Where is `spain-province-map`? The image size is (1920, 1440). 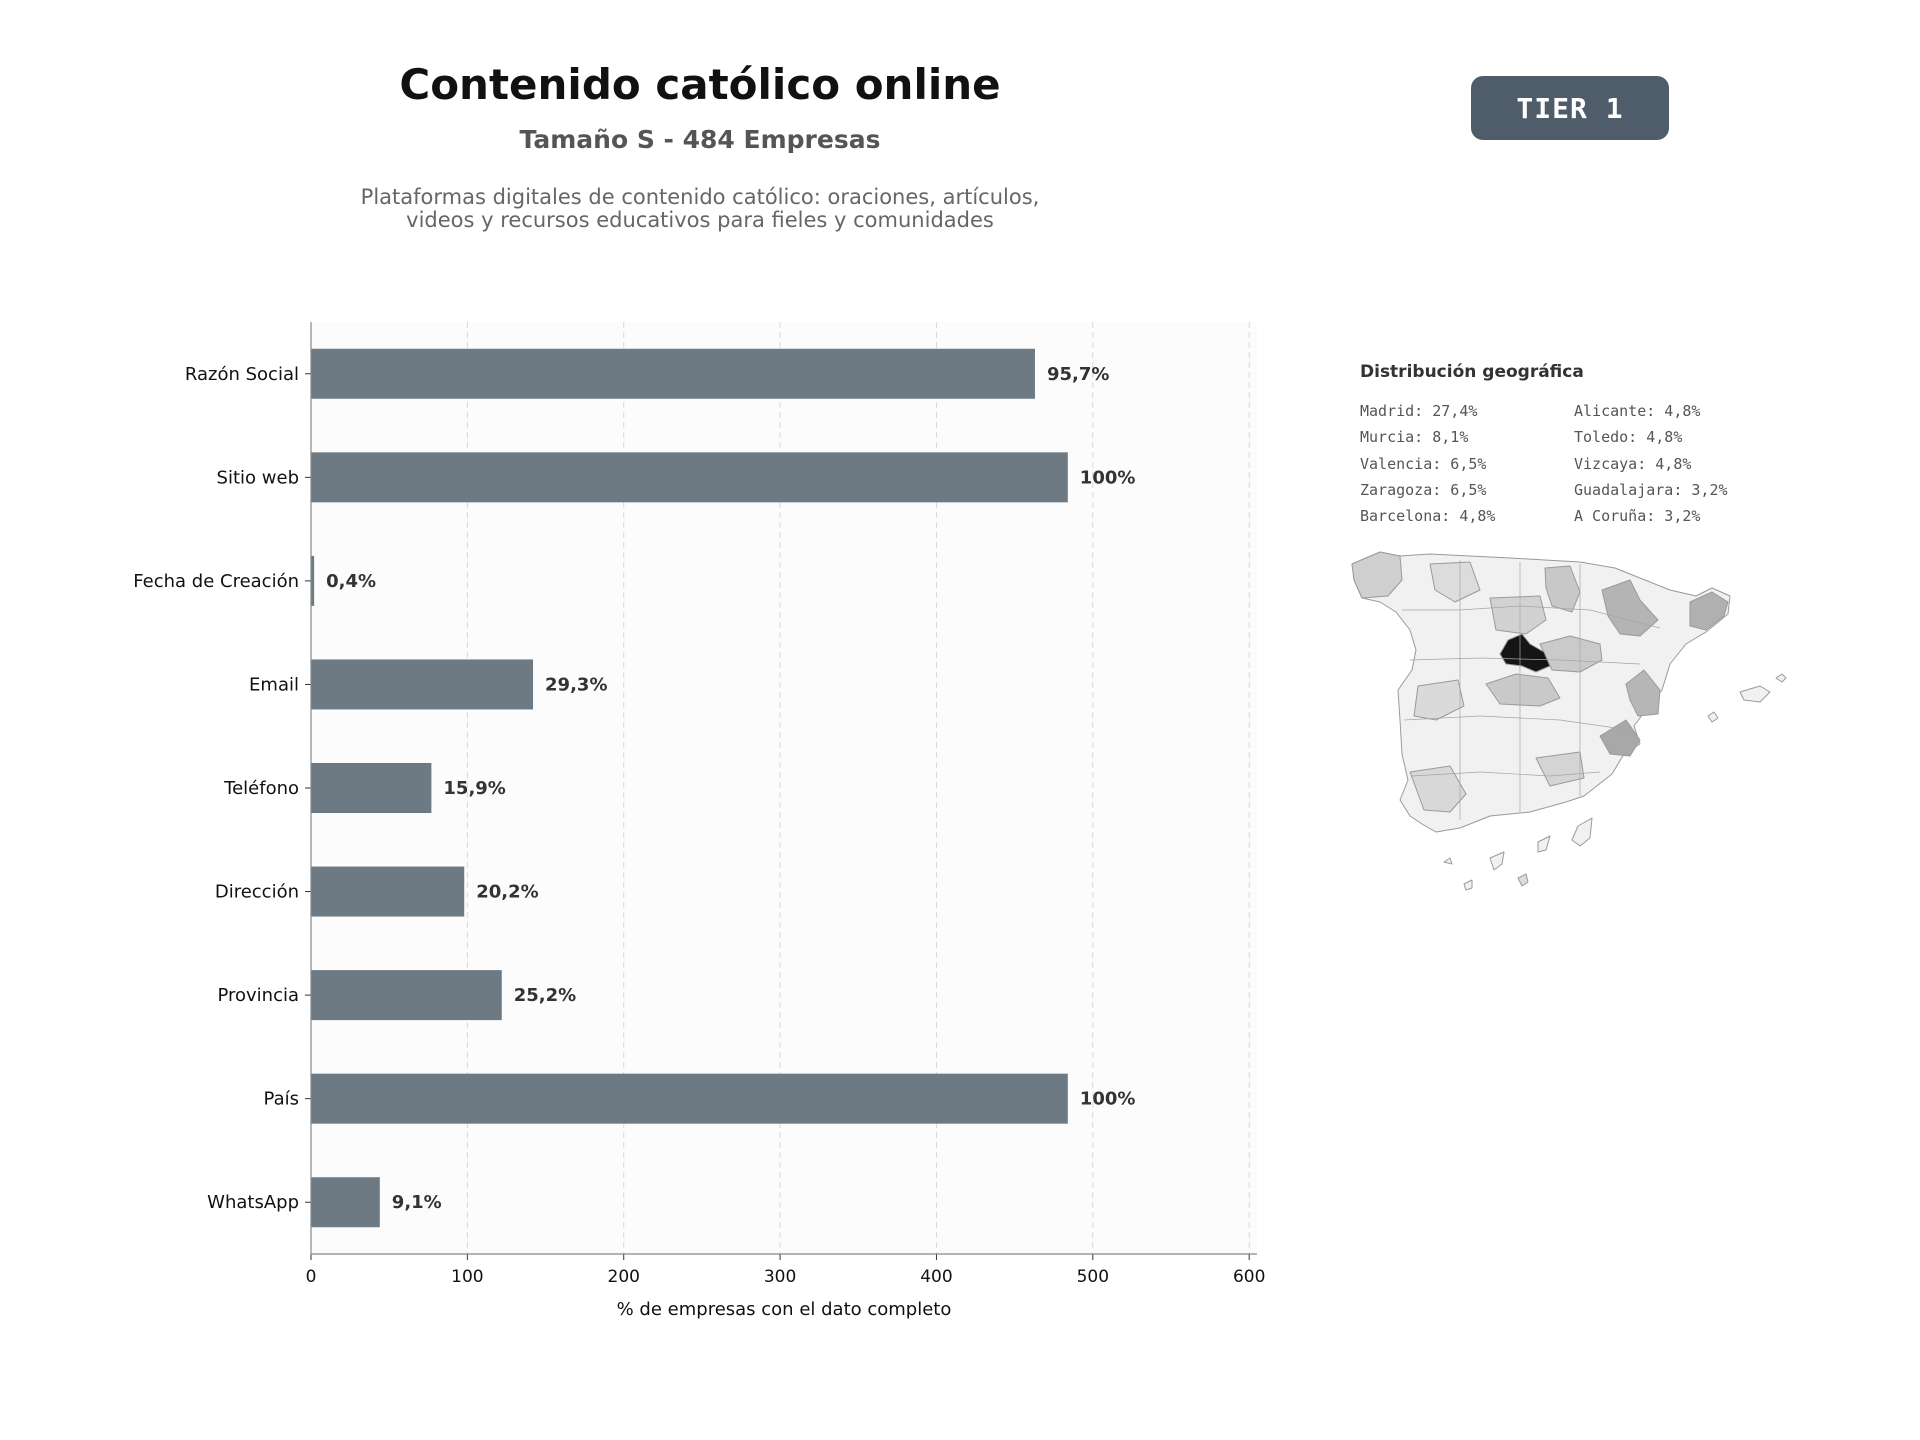
spain-province-map is located at coordinates (1569, 721).